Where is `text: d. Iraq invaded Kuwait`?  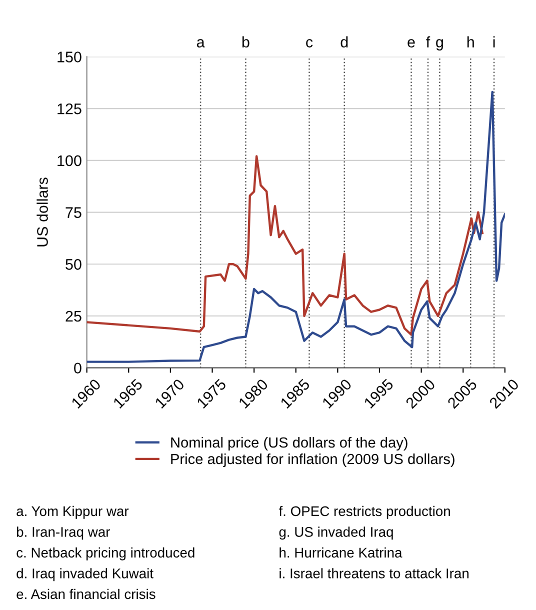
text: d. Iraq invaded Kuwait is located at coordinates (85, 575).